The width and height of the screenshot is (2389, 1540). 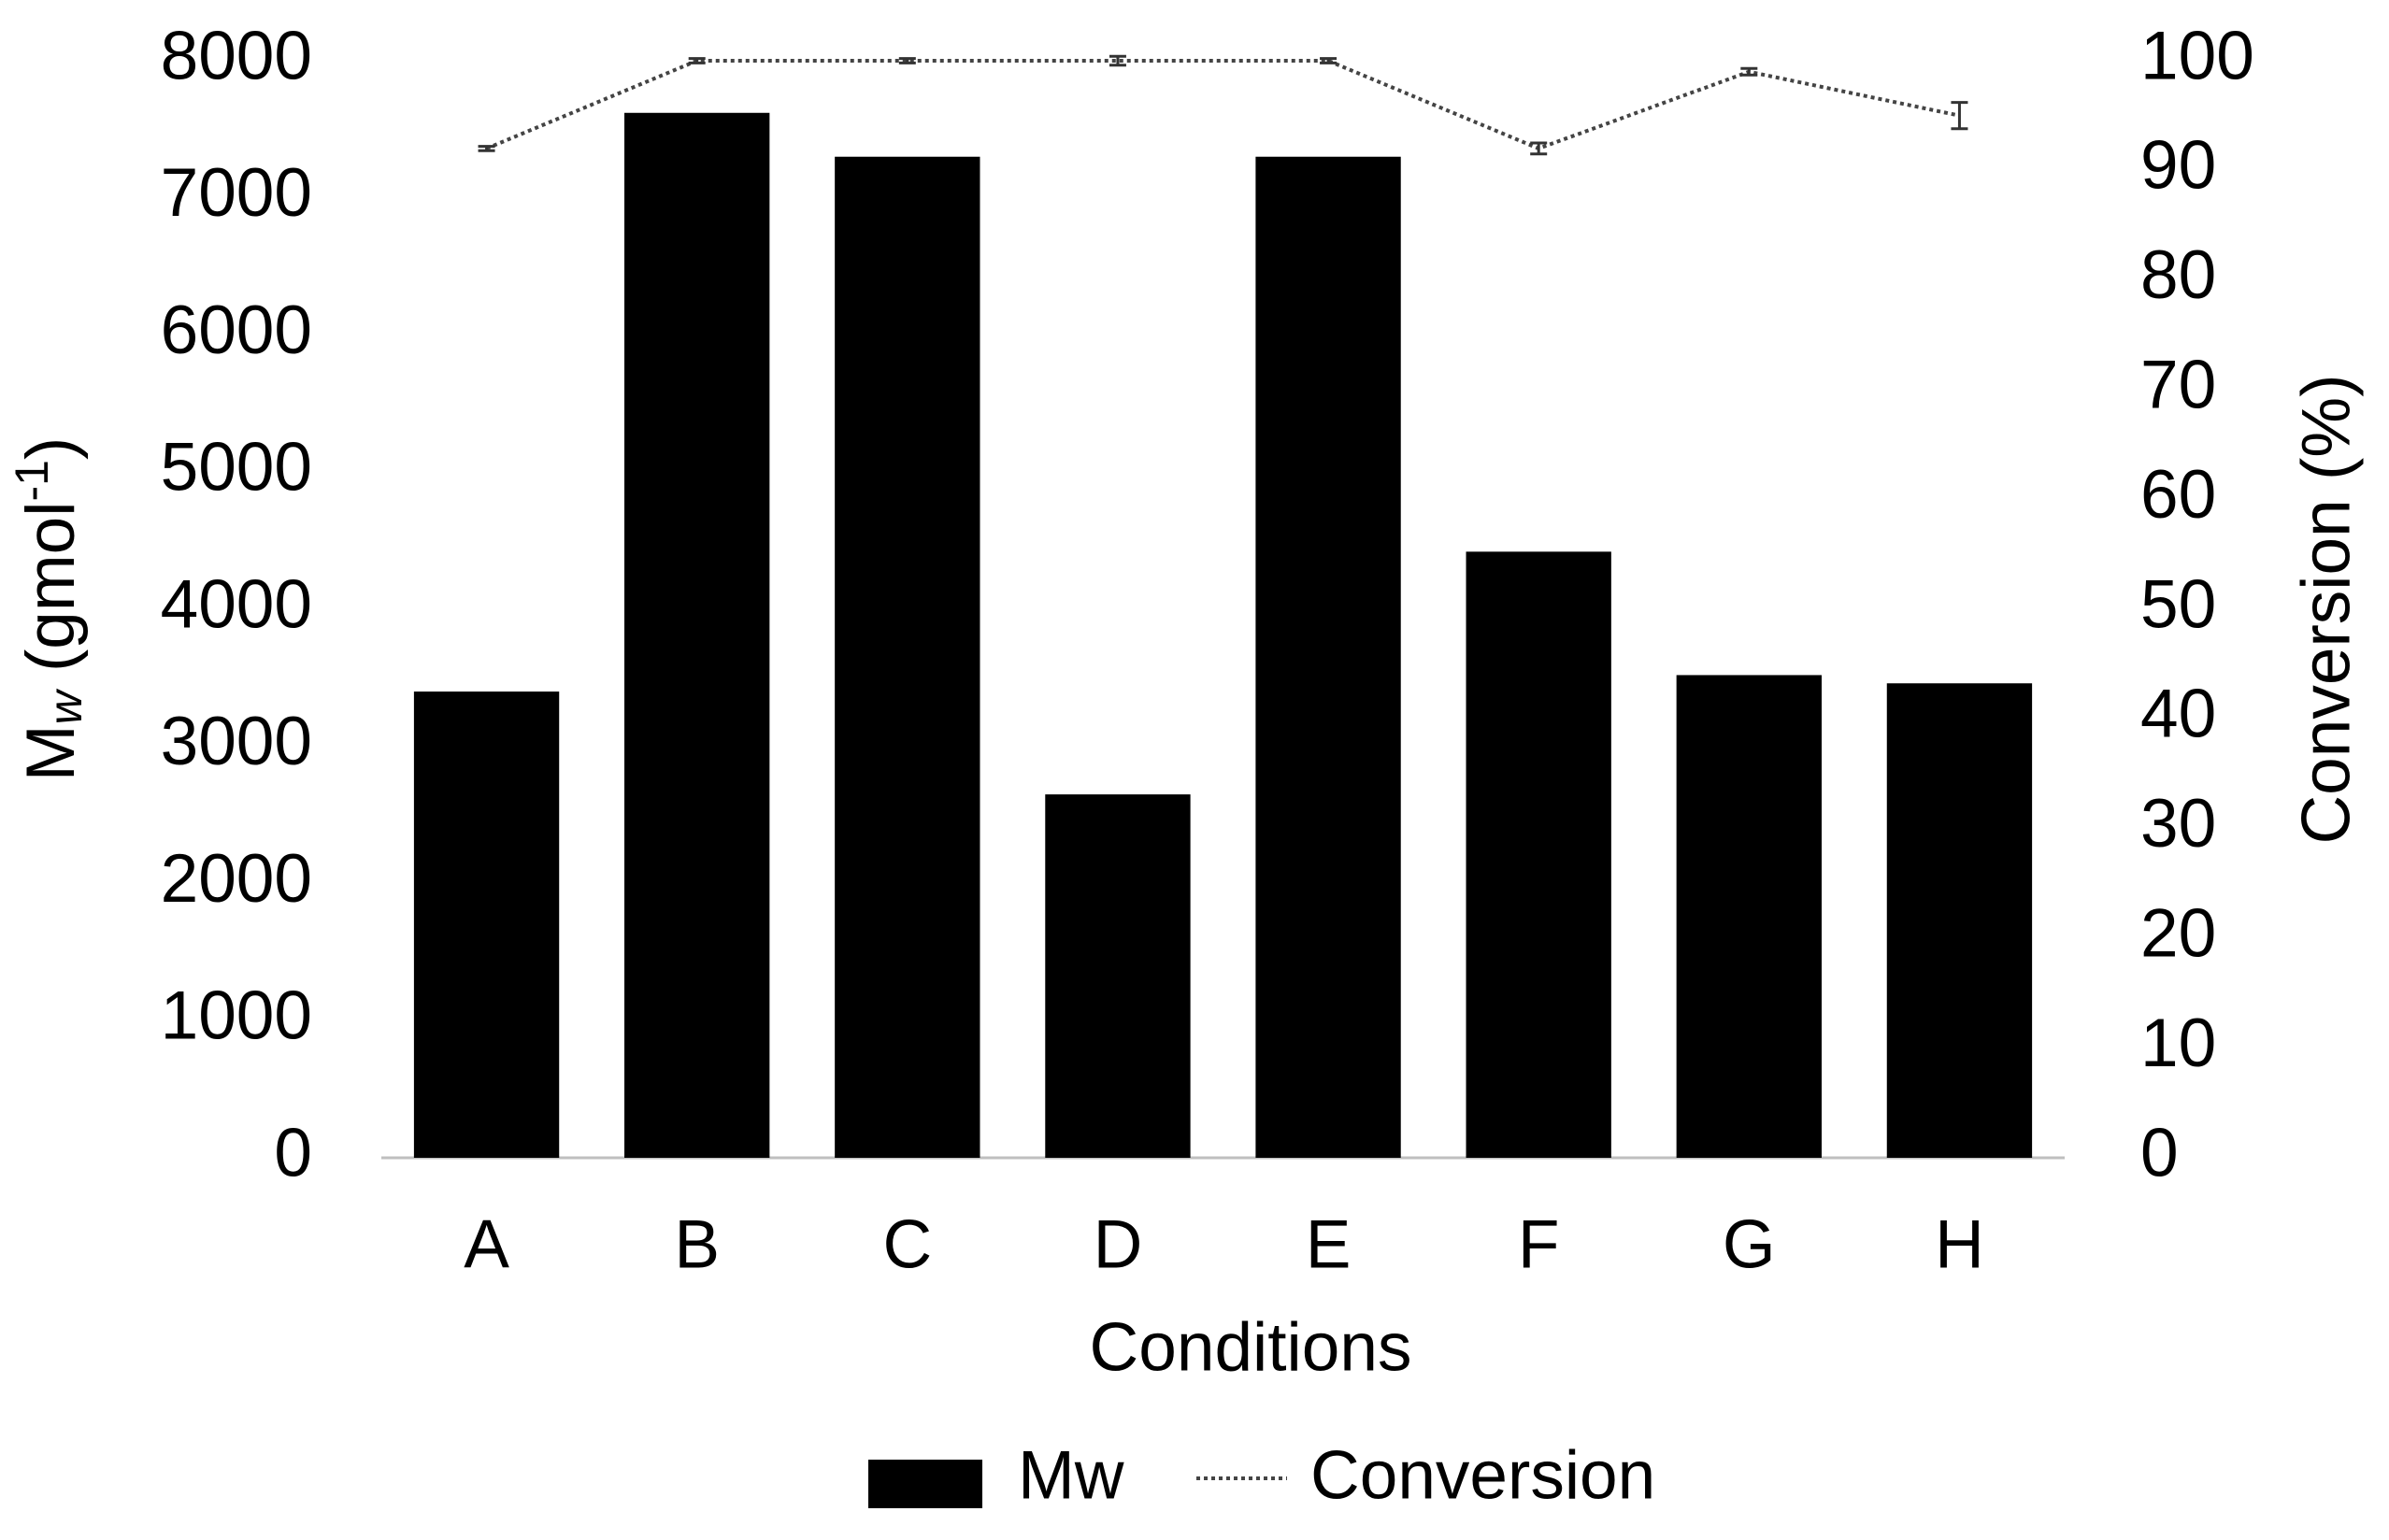 I want to click on x-tick-label: E, so click(x=1329, y=1244).